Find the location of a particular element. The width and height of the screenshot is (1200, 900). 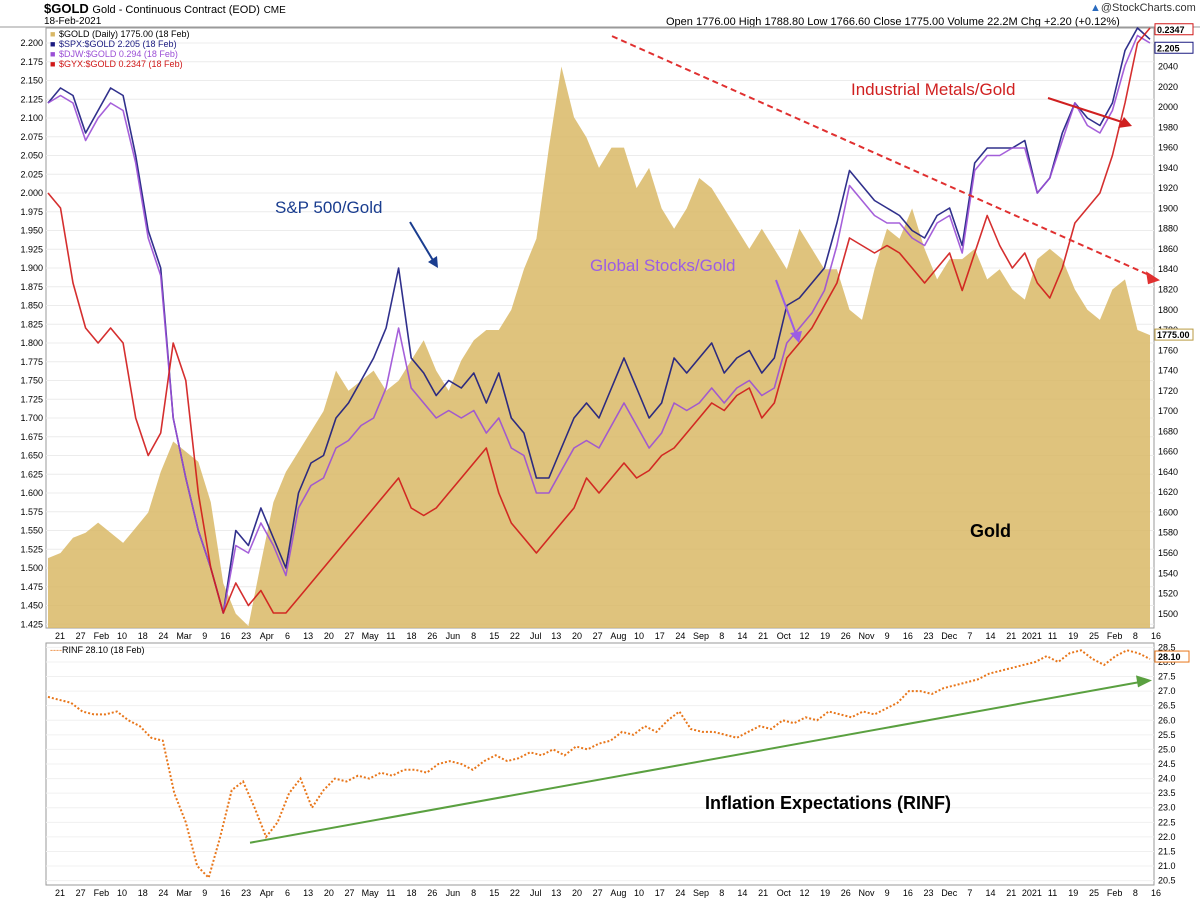

rinf-x-axis-tick: Aug is located at coordinates (618, 893).